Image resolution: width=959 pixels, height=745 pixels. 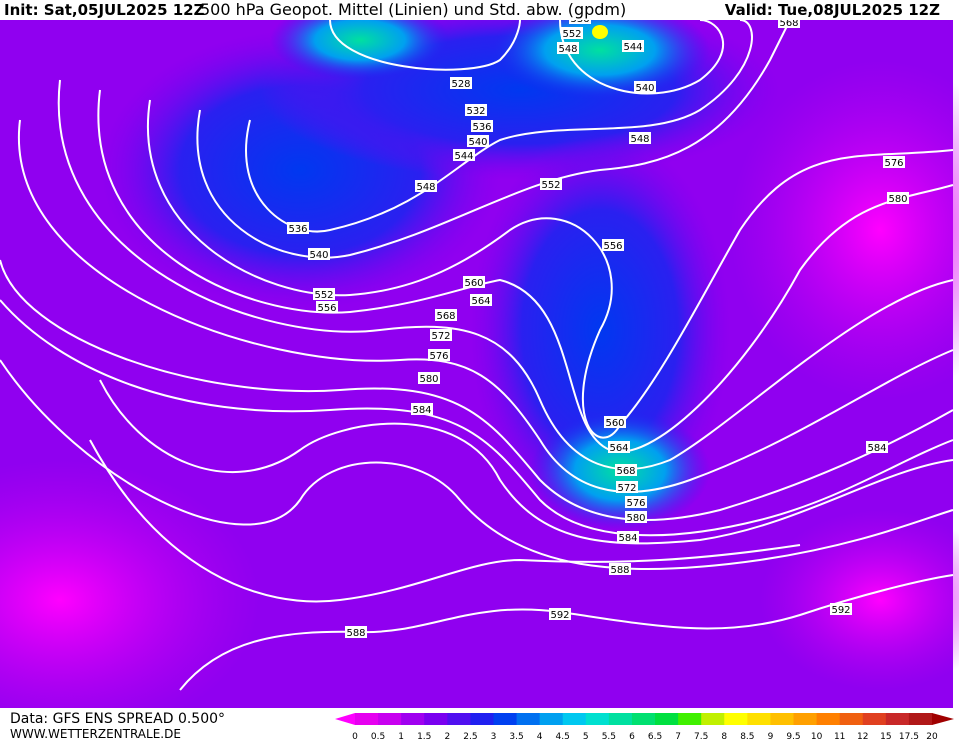 What do you see at coordinates (378, 736) in the screenshot?
I see `colorbar-tick-label: 0.5` at bounding box center [378, 736].